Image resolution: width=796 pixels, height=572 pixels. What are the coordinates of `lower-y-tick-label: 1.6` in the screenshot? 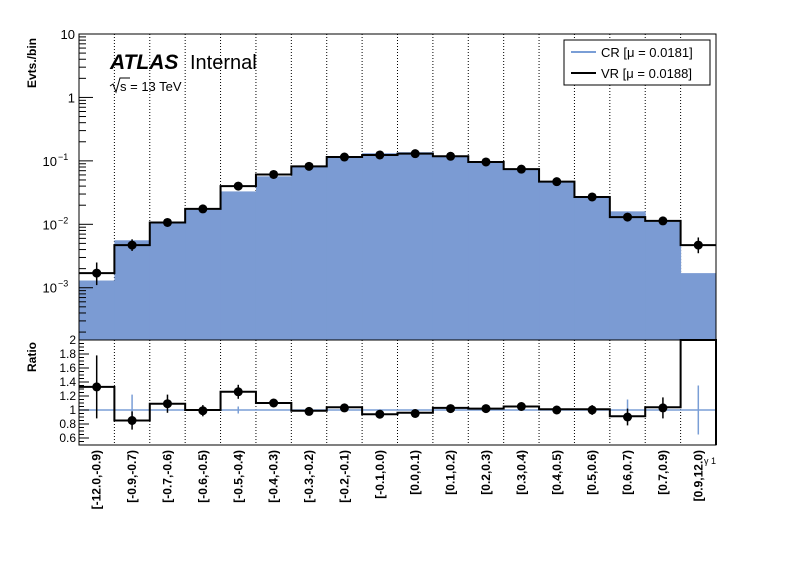 It's located at (67, 368).